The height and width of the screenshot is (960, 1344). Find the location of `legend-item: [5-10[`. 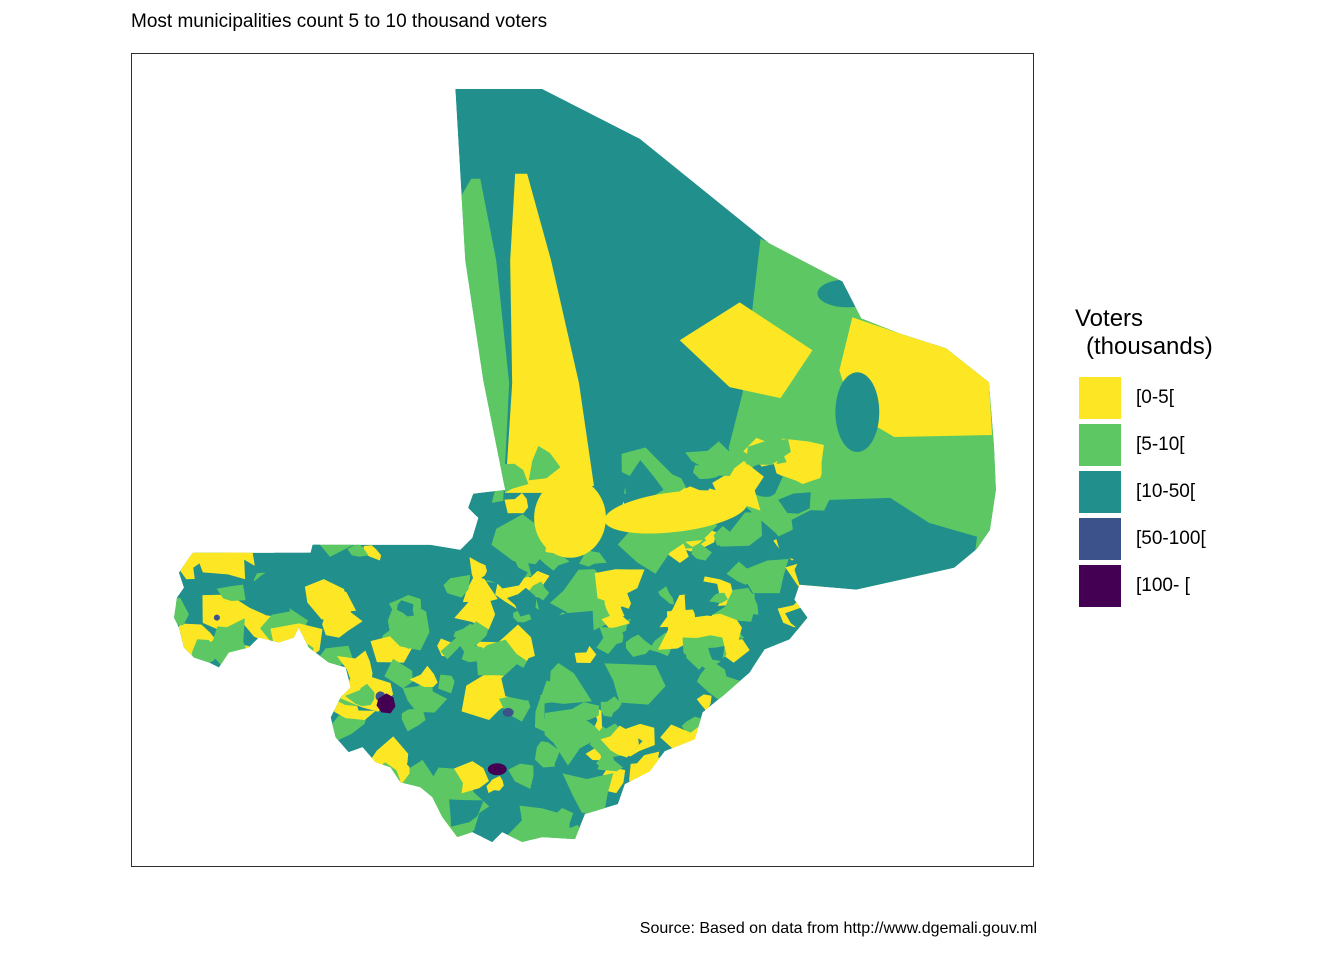

legend-item: [5-10[ is located at coordinates (1190, 445).